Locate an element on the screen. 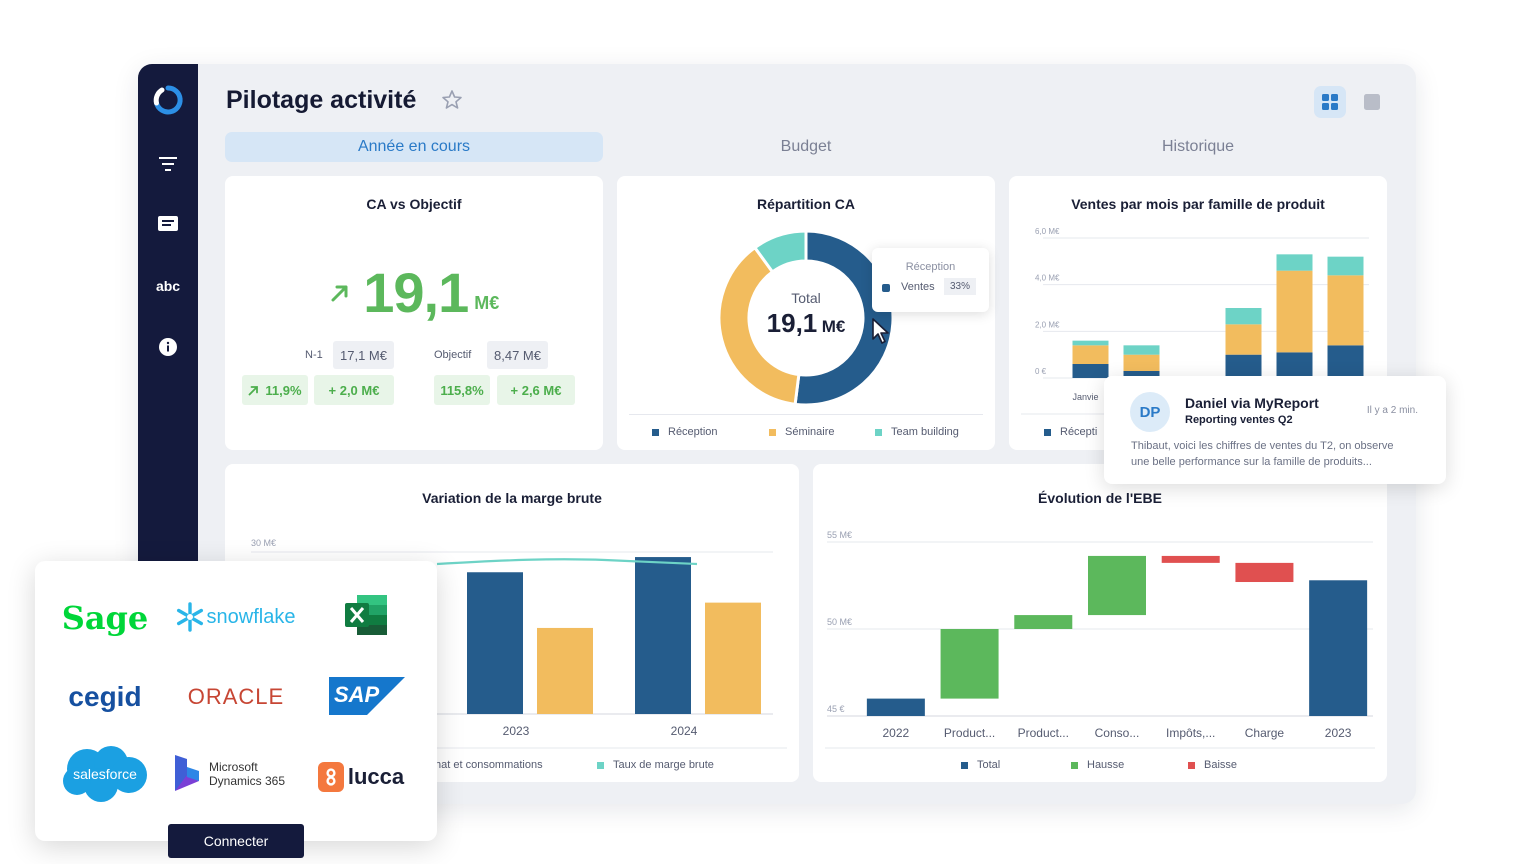  dynamics-icon is located at coordinates (187, 773).